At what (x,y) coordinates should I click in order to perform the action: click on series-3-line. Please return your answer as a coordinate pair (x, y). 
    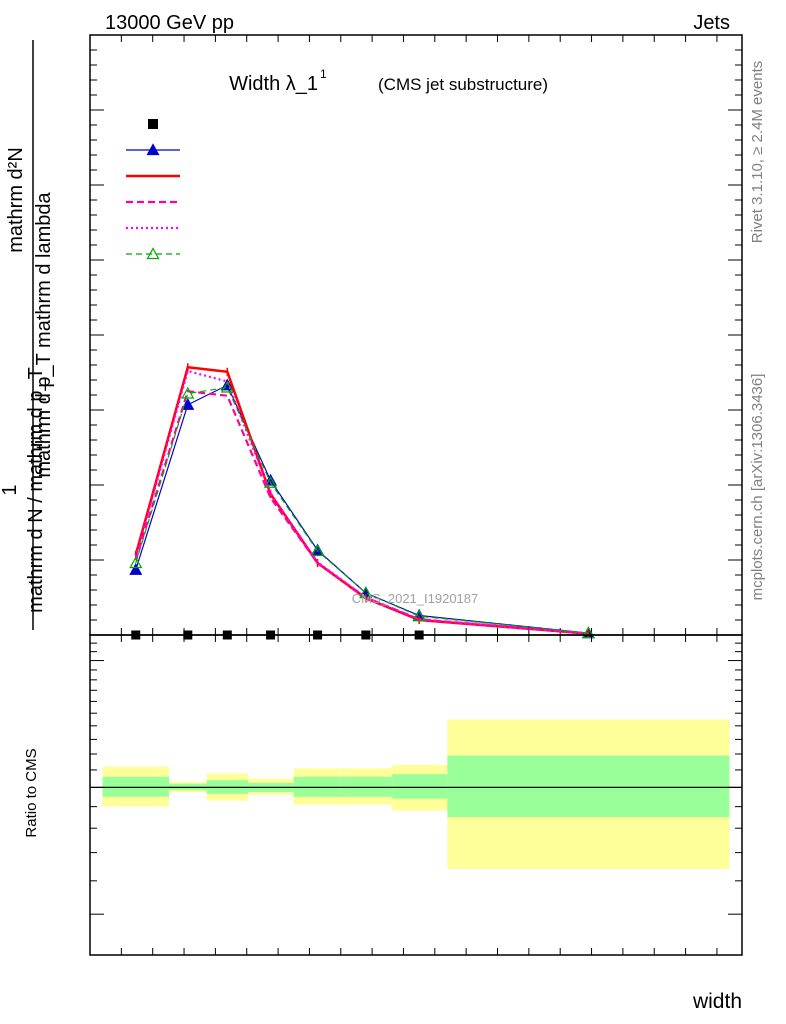
    Looking at the image, I should click on (361, 512).